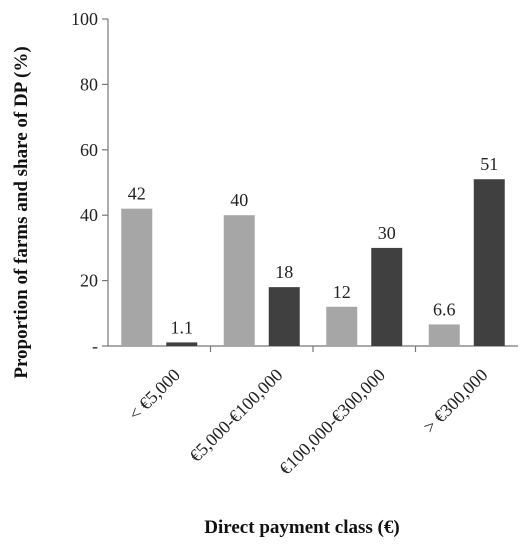 The height and width of the screenshot is (545, 532). What do you see at coordinates (89, 150) in the screenshot?
I see `y-tick-label: 60` at bounding box center [89, 150].